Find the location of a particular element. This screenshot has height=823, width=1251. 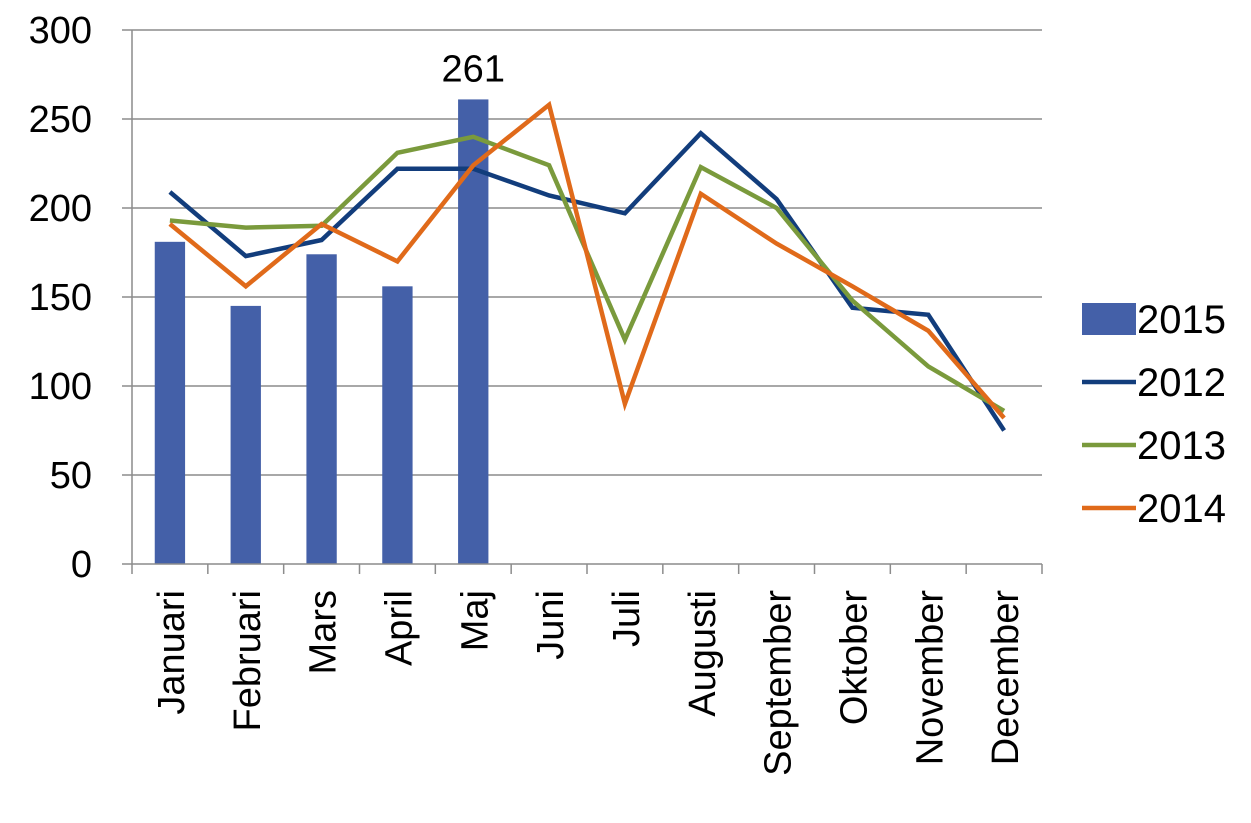

data-labels: 261 is located at coordinates (473, 69).